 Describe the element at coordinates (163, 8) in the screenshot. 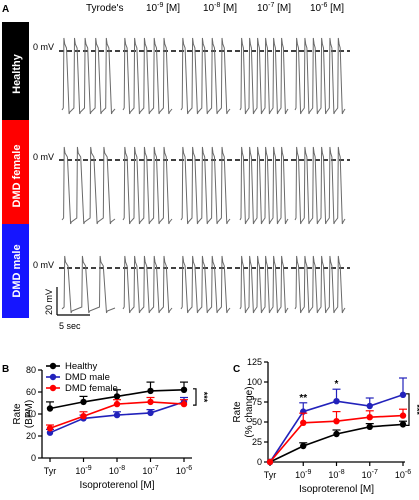

I see `column-header-1e-9: 10-9 [M]` at that location.